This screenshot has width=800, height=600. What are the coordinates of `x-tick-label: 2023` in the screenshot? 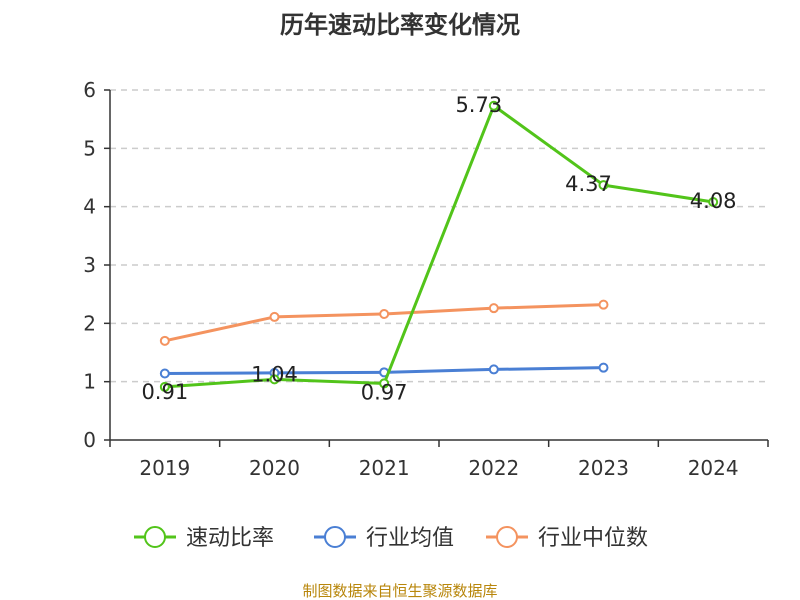 It's located at (603, 468).